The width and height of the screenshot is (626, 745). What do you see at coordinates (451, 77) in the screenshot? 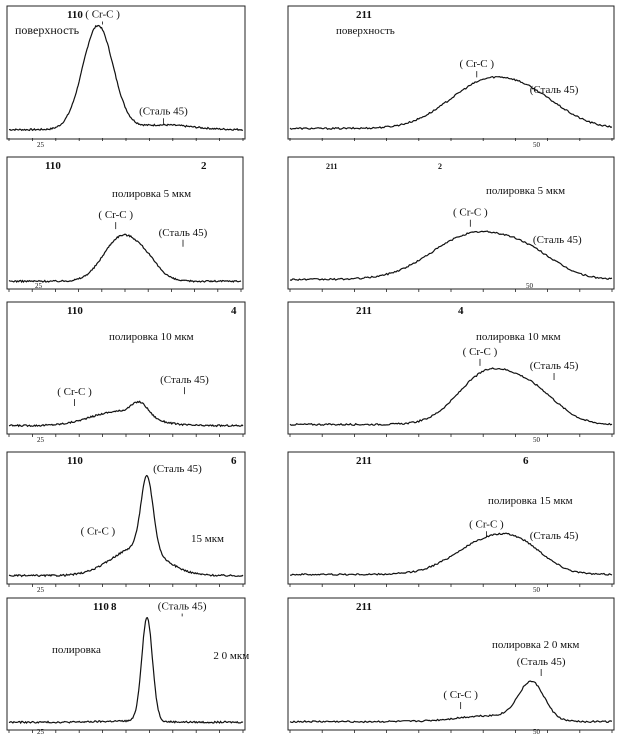
I see `panel-2: ( Cr-C ) (Сталь 45) 211 поверхность 50` at bounding box center [451, 77].